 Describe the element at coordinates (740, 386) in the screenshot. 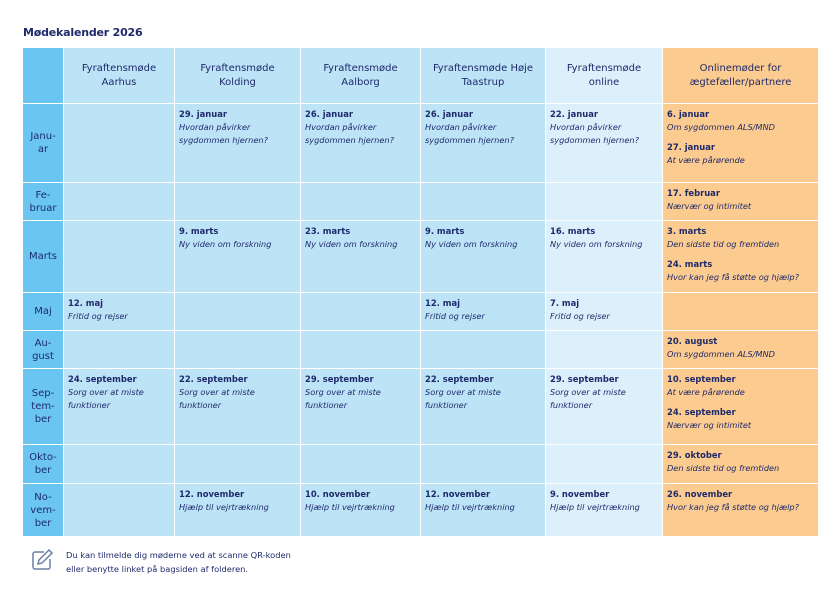

I see `meeting-event: 10. september At være pårørende` at that location.